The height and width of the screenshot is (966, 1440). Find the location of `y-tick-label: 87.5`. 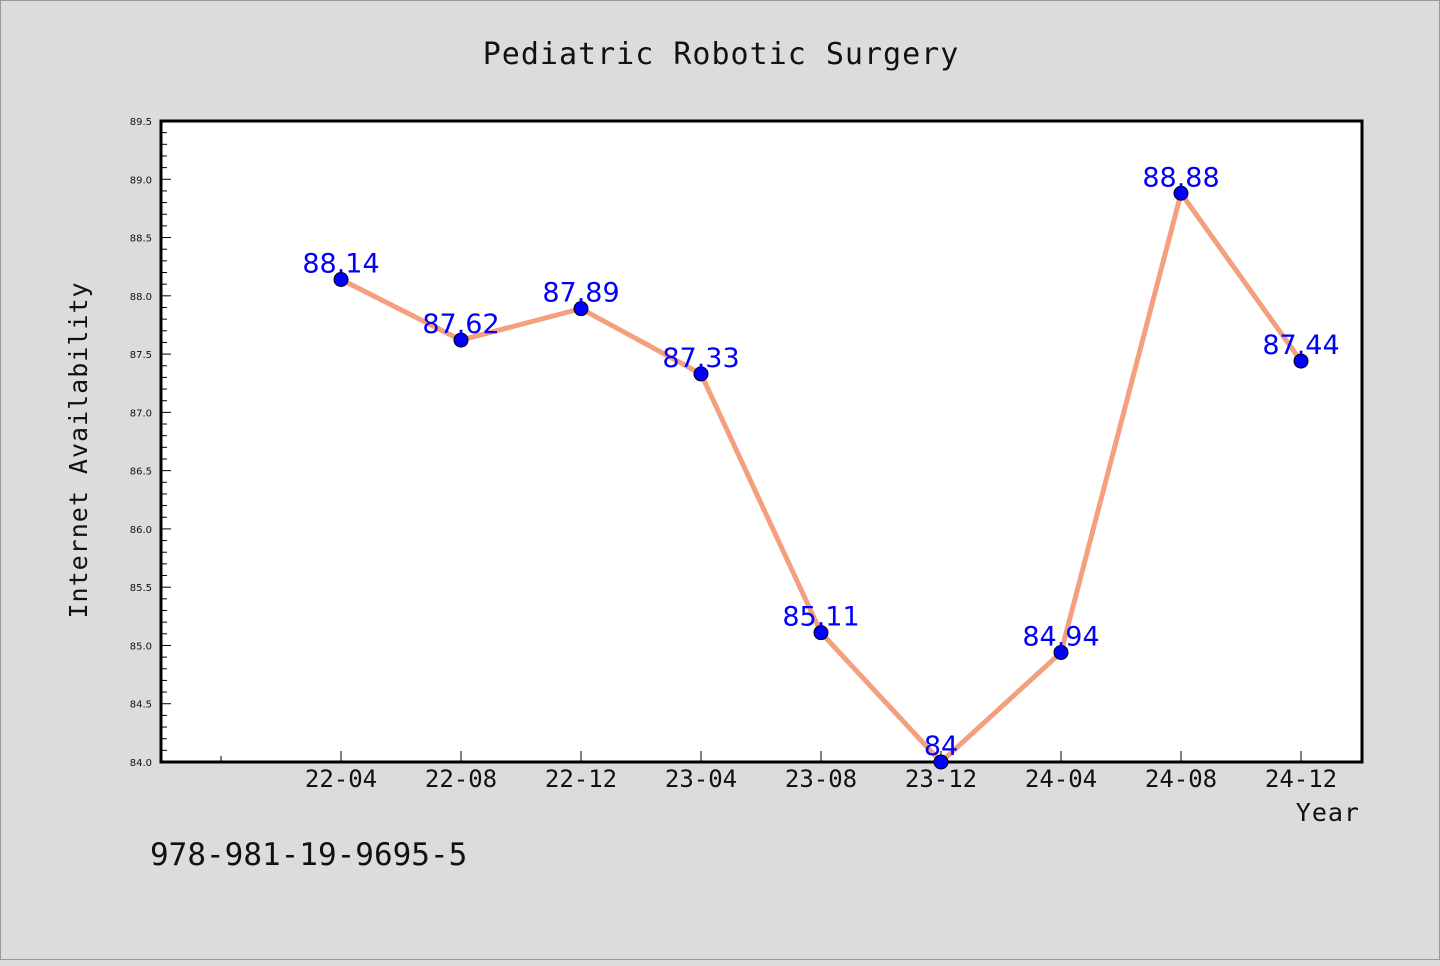

y-tick-label: 87.5 is located at coordinates (141, 355).